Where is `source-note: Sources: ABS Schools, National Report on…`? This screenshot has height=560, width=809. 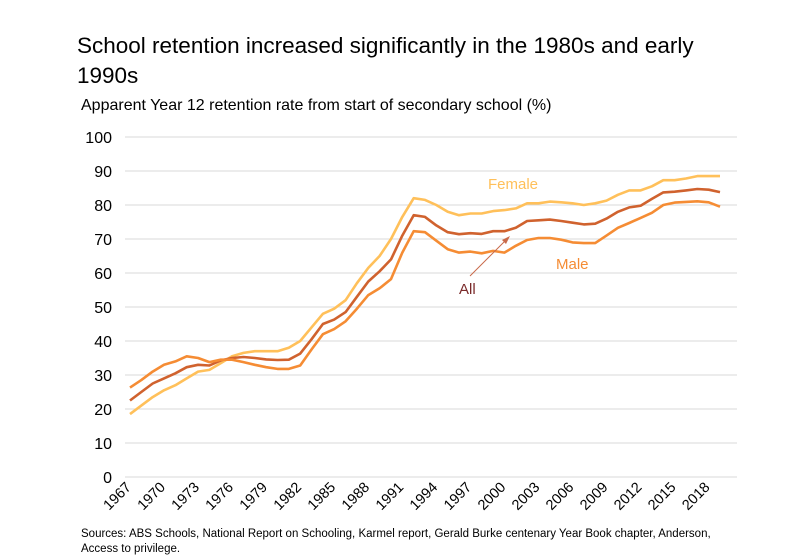 source-note: Sources: ABS Schools, National Report on… is located at coordinates (396, 541).